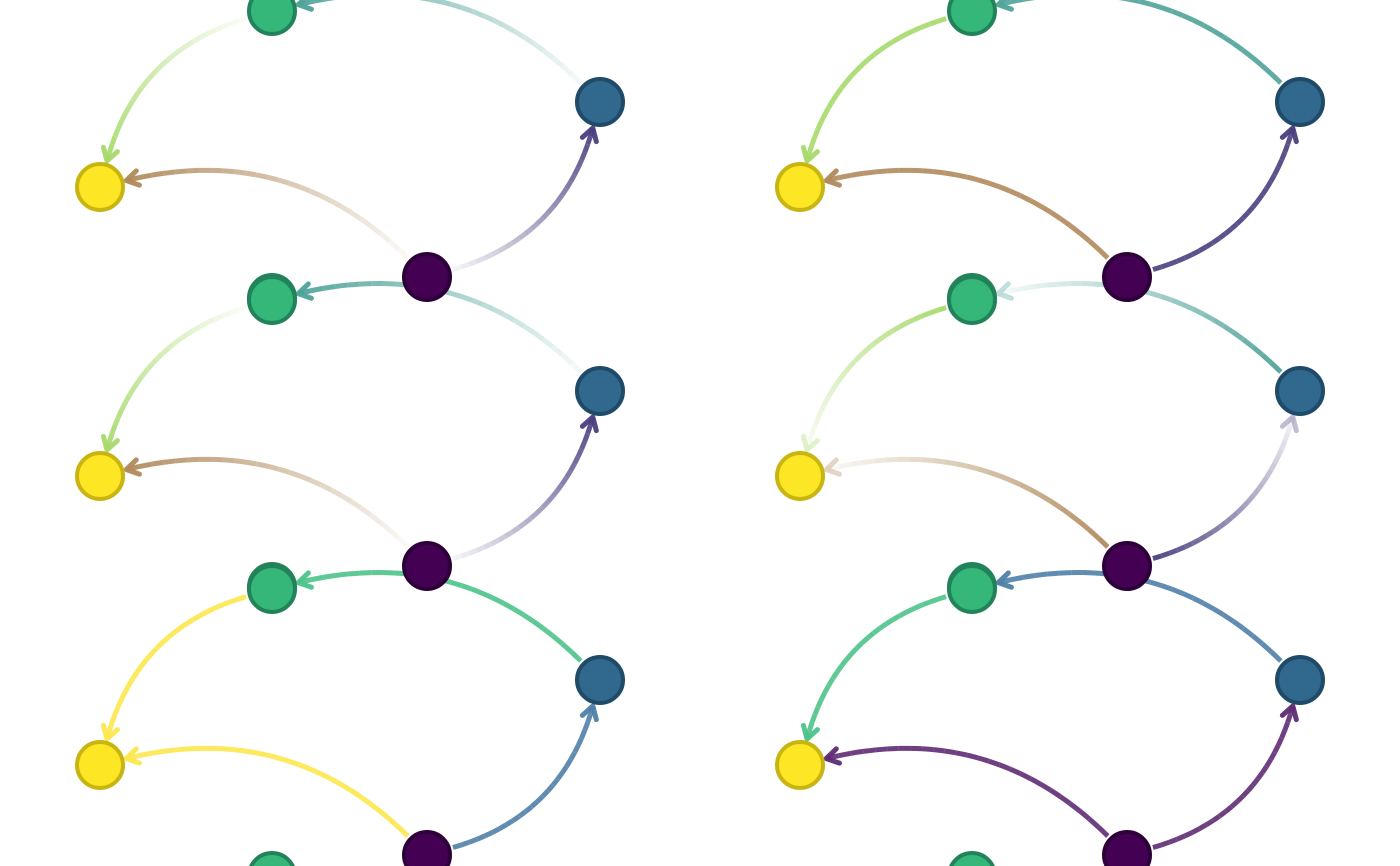 This screenshot has height=866, width=1400. I want to click on node-r1c2-C-yellow, so click(800, 187).